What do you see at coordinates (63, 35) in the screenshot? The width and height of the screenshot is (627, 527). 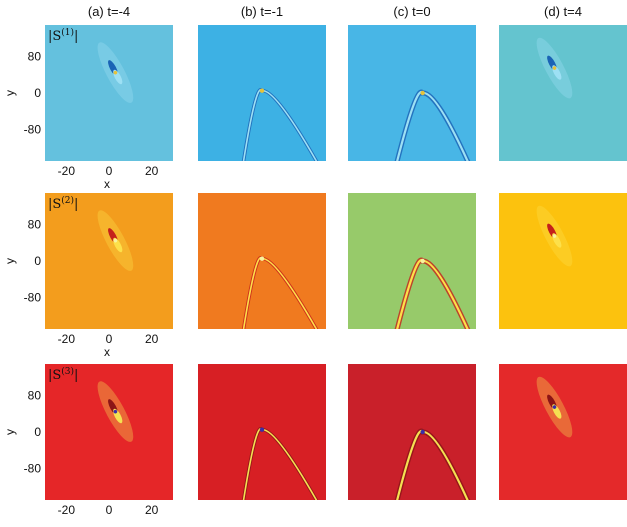 I see `component-label: |S(1)|` at bounding box center [63, 35].